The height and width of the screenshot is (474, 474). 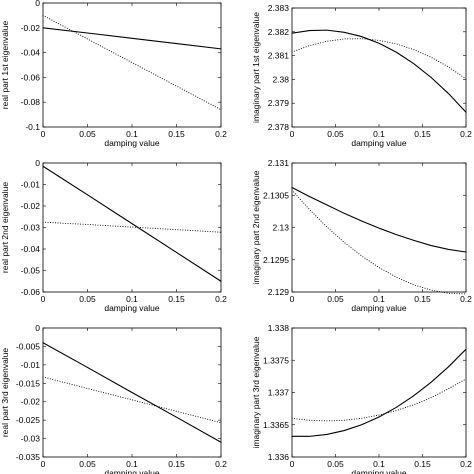 What do you see at coordinates (279, 32) in the screenshot?
I see `y-tick-label: 2.382` at bounding box center [279, 32].